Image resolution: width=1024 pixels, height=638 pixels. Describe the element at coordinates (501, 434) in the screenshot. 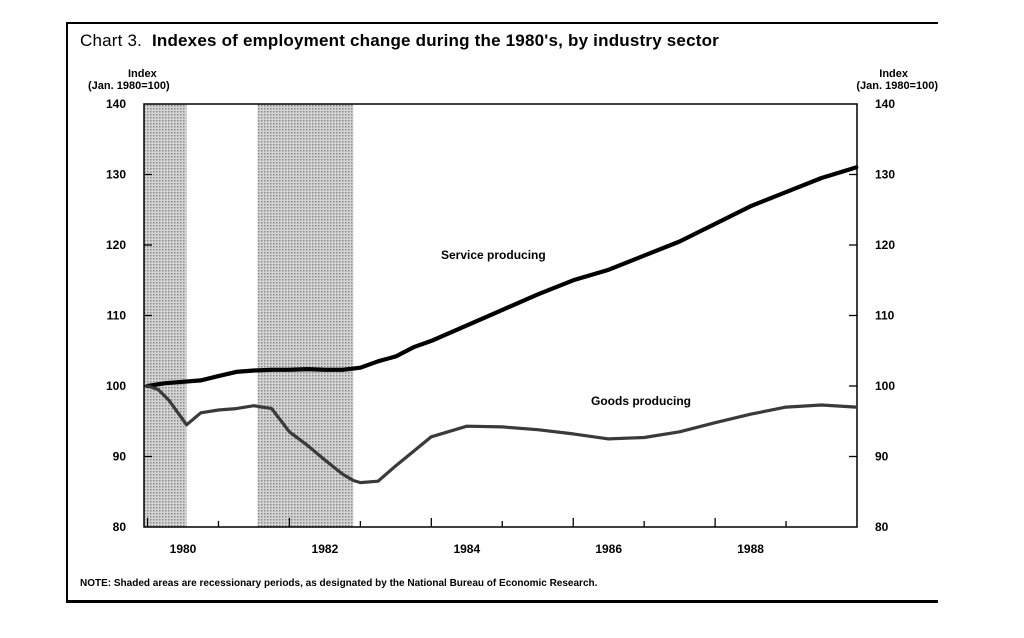

I see `series-line-goods-producing` at that location.